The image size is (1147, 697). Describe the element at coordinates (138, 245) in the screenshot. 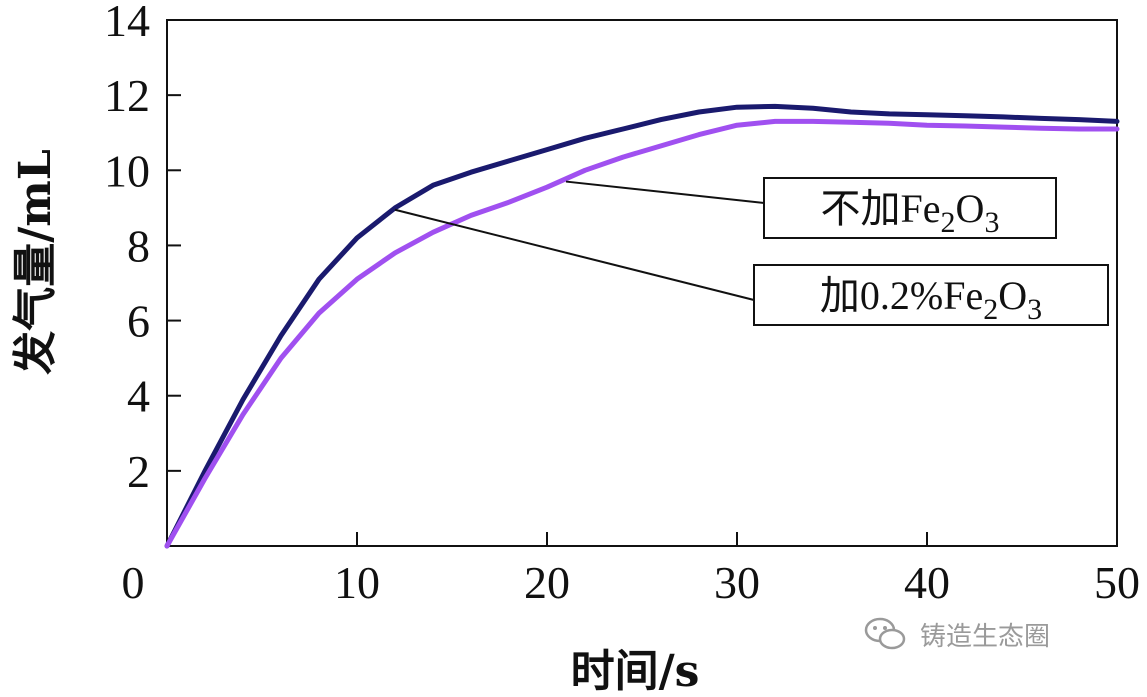

I see `y-tick-label: 8` at that location.